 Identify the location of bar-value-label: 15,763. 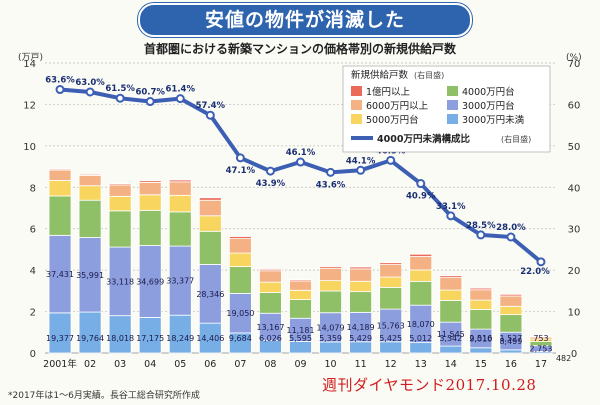
(391, 325).